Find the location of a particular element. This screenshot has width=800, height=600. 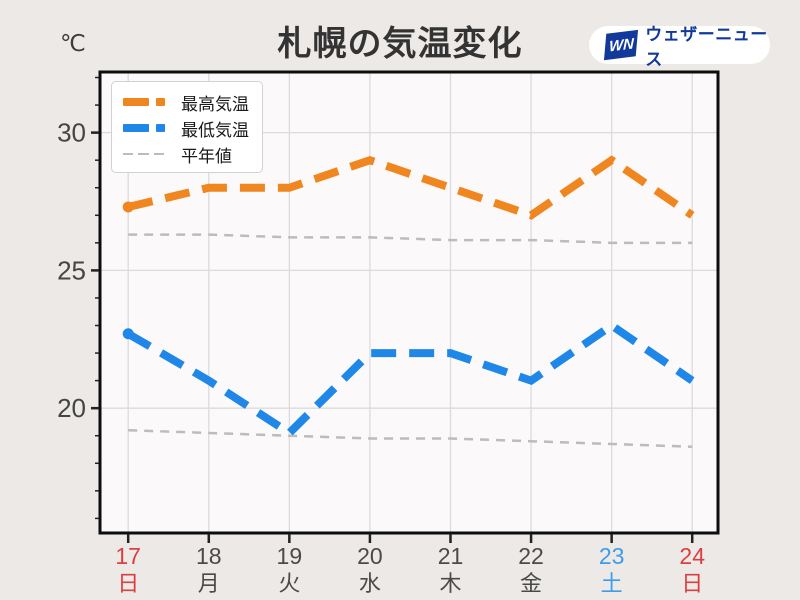

legend-item-min-temp: 最低気温 is located at coordinates (192, 128).